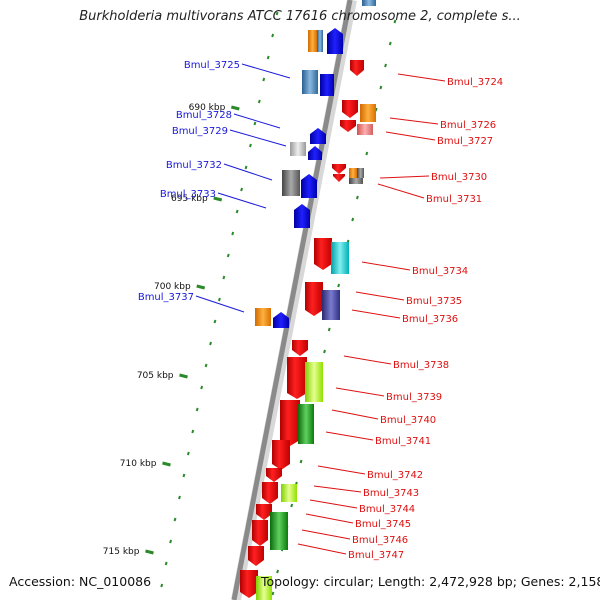 This screenshot has height=600, width=600. What do you see at coordinates (166, 297) in the screenshot?
I see `forward-gene-label: Bmul_3737` at bounding box center [166, 297].